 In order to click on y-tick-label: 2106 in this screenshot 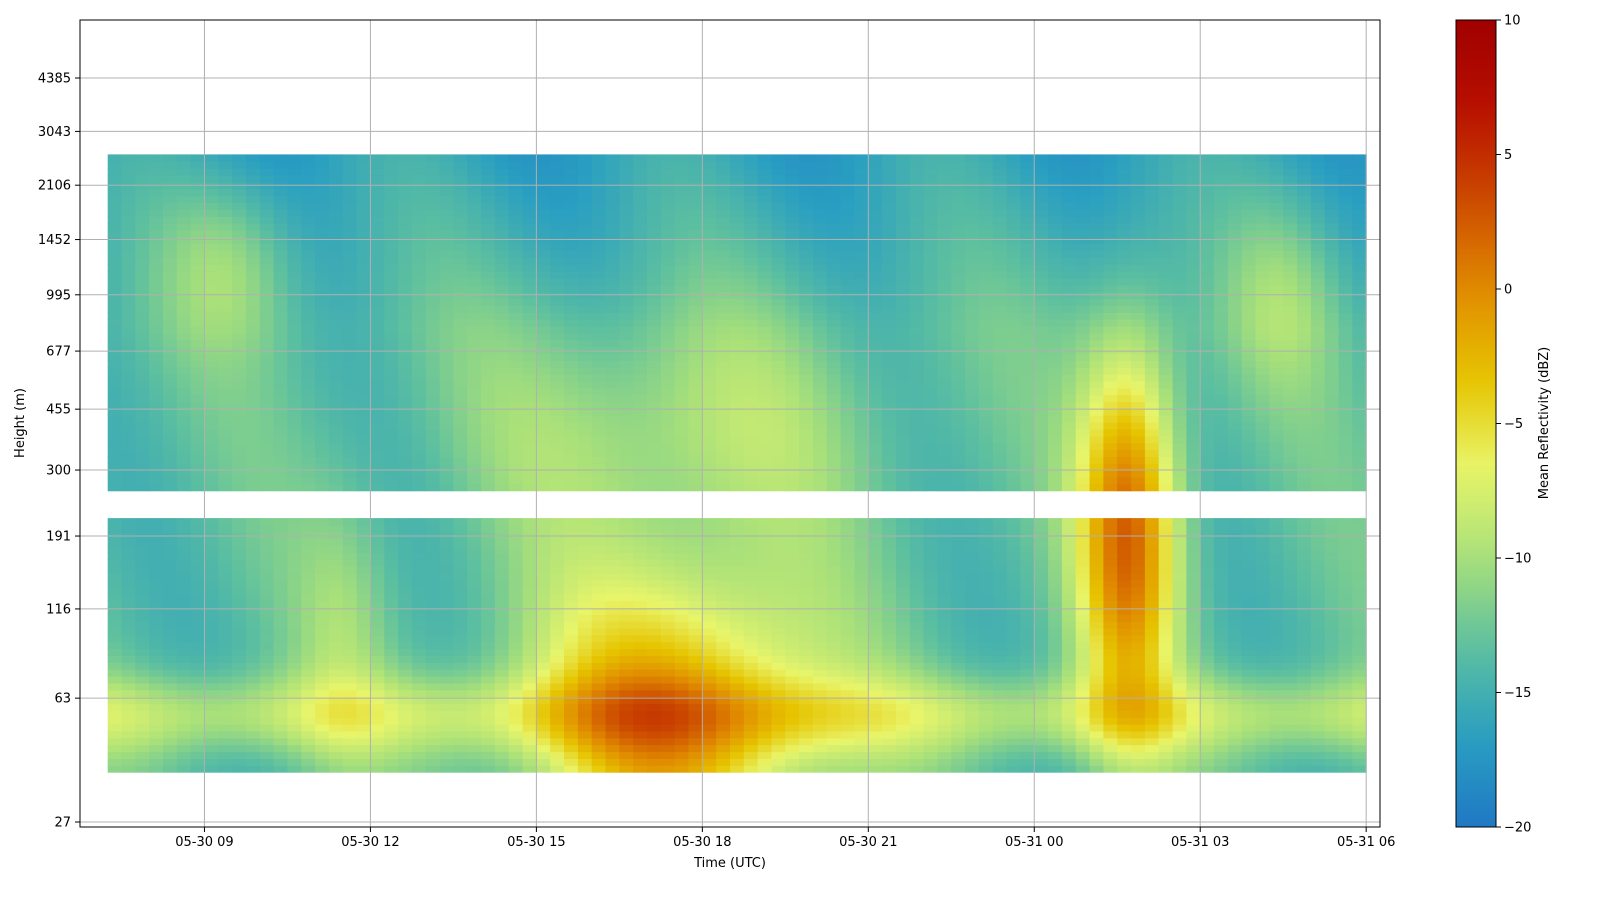, I will do `click(54, 186)`.